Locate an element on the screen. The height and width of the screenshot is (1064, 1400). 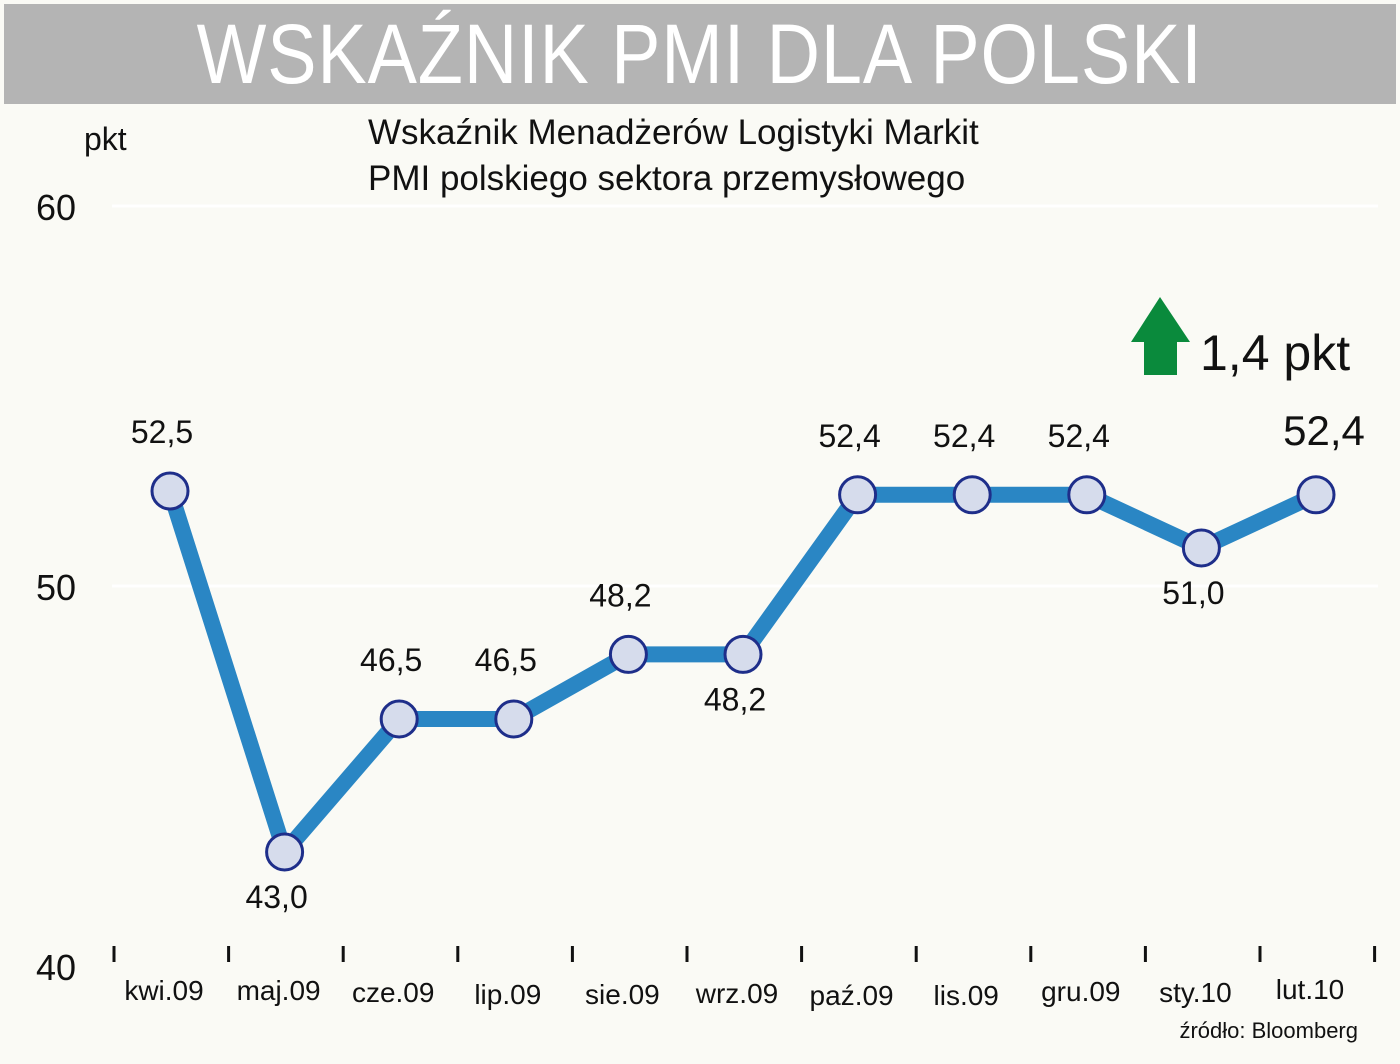
x-tick-label: paź.09 is located at coordinates (852, 995).